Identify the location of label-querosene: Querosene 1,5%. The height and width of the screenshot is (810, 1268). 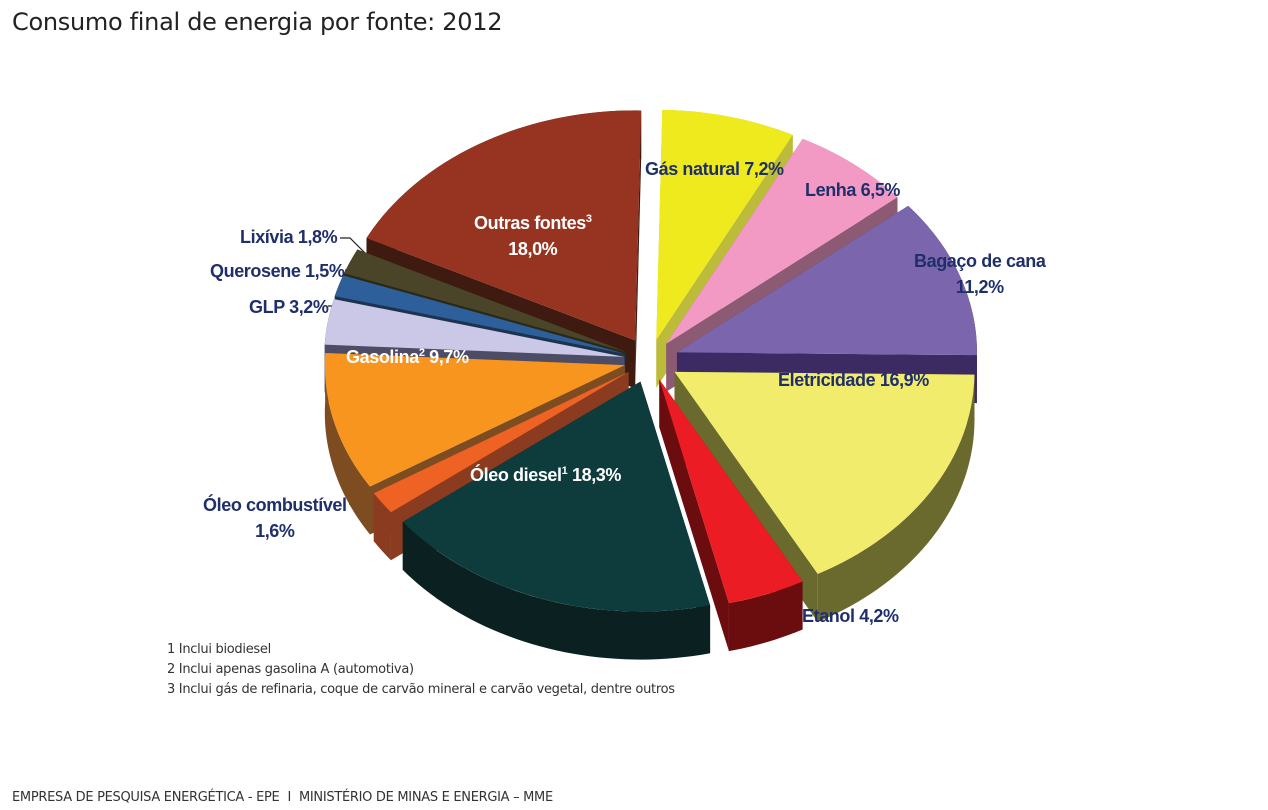
(277, 271).